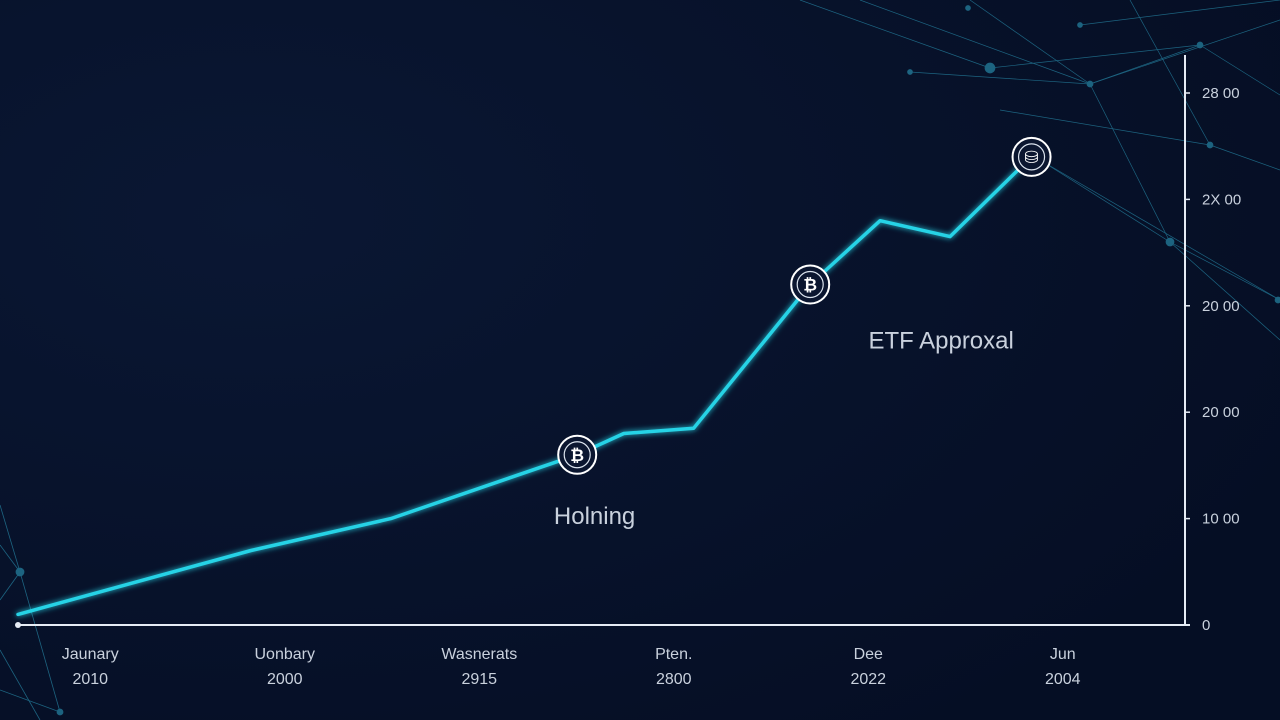 This screenshot has width=1280, height=720. Describe the element at coordinates (285, 654) in the screenshot. I see `x-tick-label-month: Uonbary` at that location.